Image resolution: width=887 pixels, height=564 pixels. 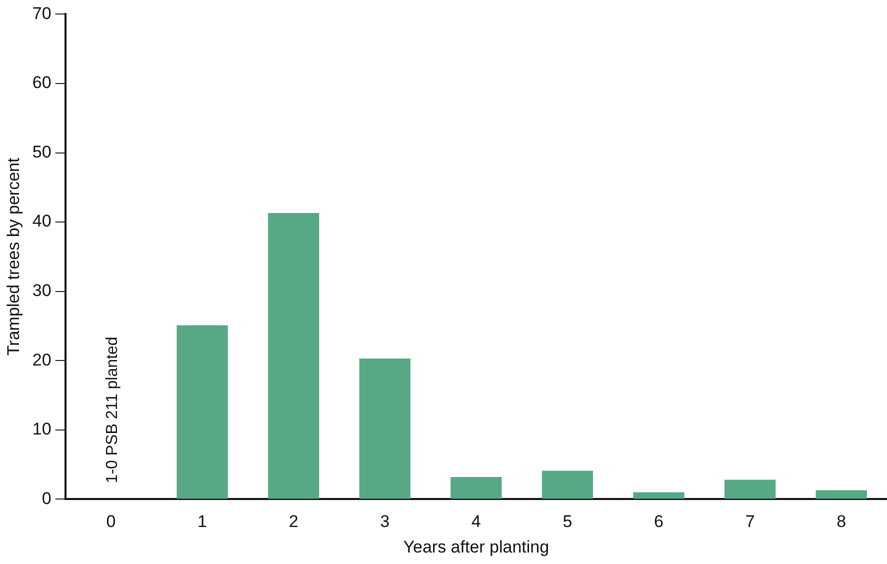 What do you see at coordinates (42, 82) in the screenshot?
I see `y-tick-label: 60` at bounding box center [42, 82].